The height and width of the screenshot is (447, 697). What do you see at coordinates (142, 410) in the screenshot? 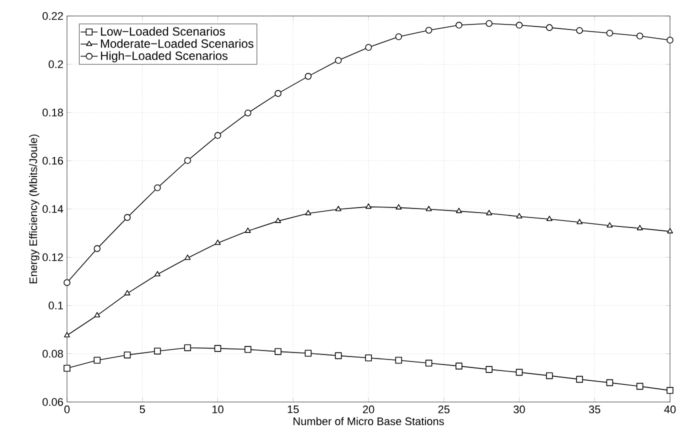
I see `x-tick-label: 5` at bounding box center [142, 410].